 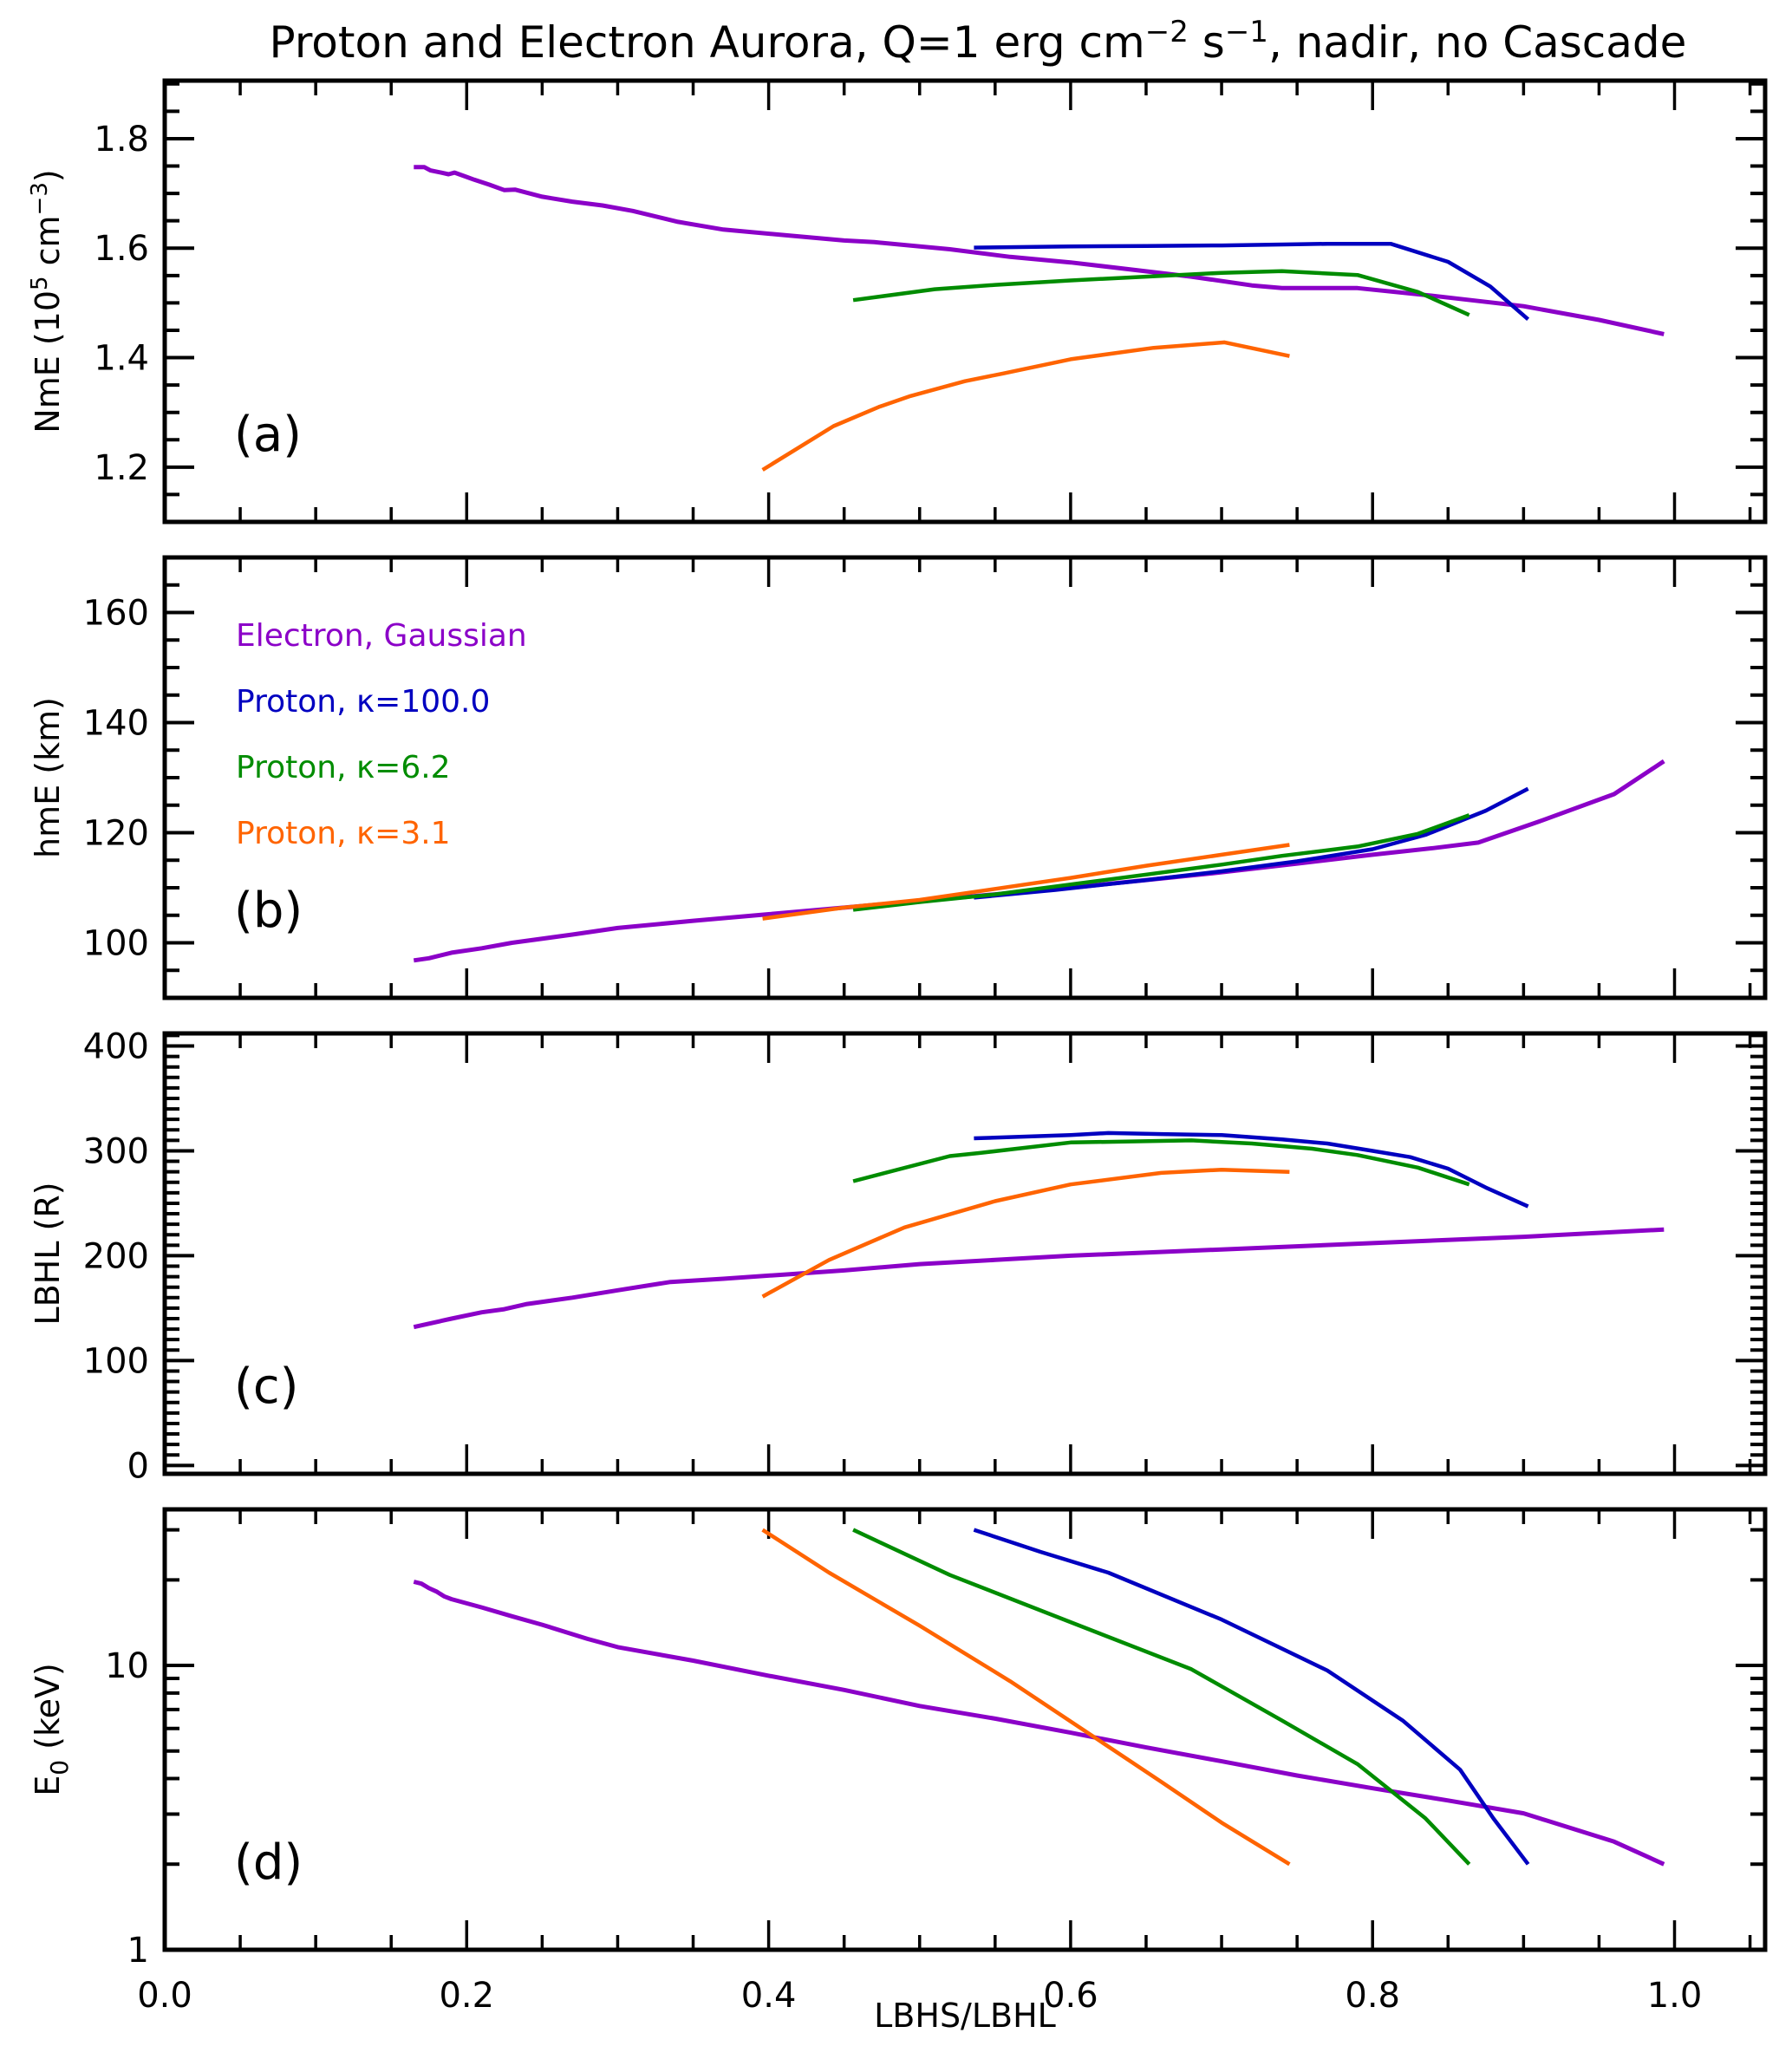 I want to click on y-label-sup: 5, so click(x=40, y=283).